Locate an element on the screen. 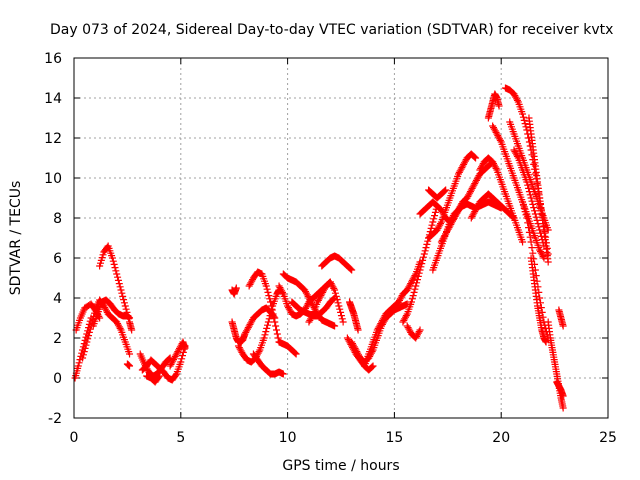 The height and width of the screenshot is (480, 640). x-tick-label: 5 is located at coordinates (180, 438).